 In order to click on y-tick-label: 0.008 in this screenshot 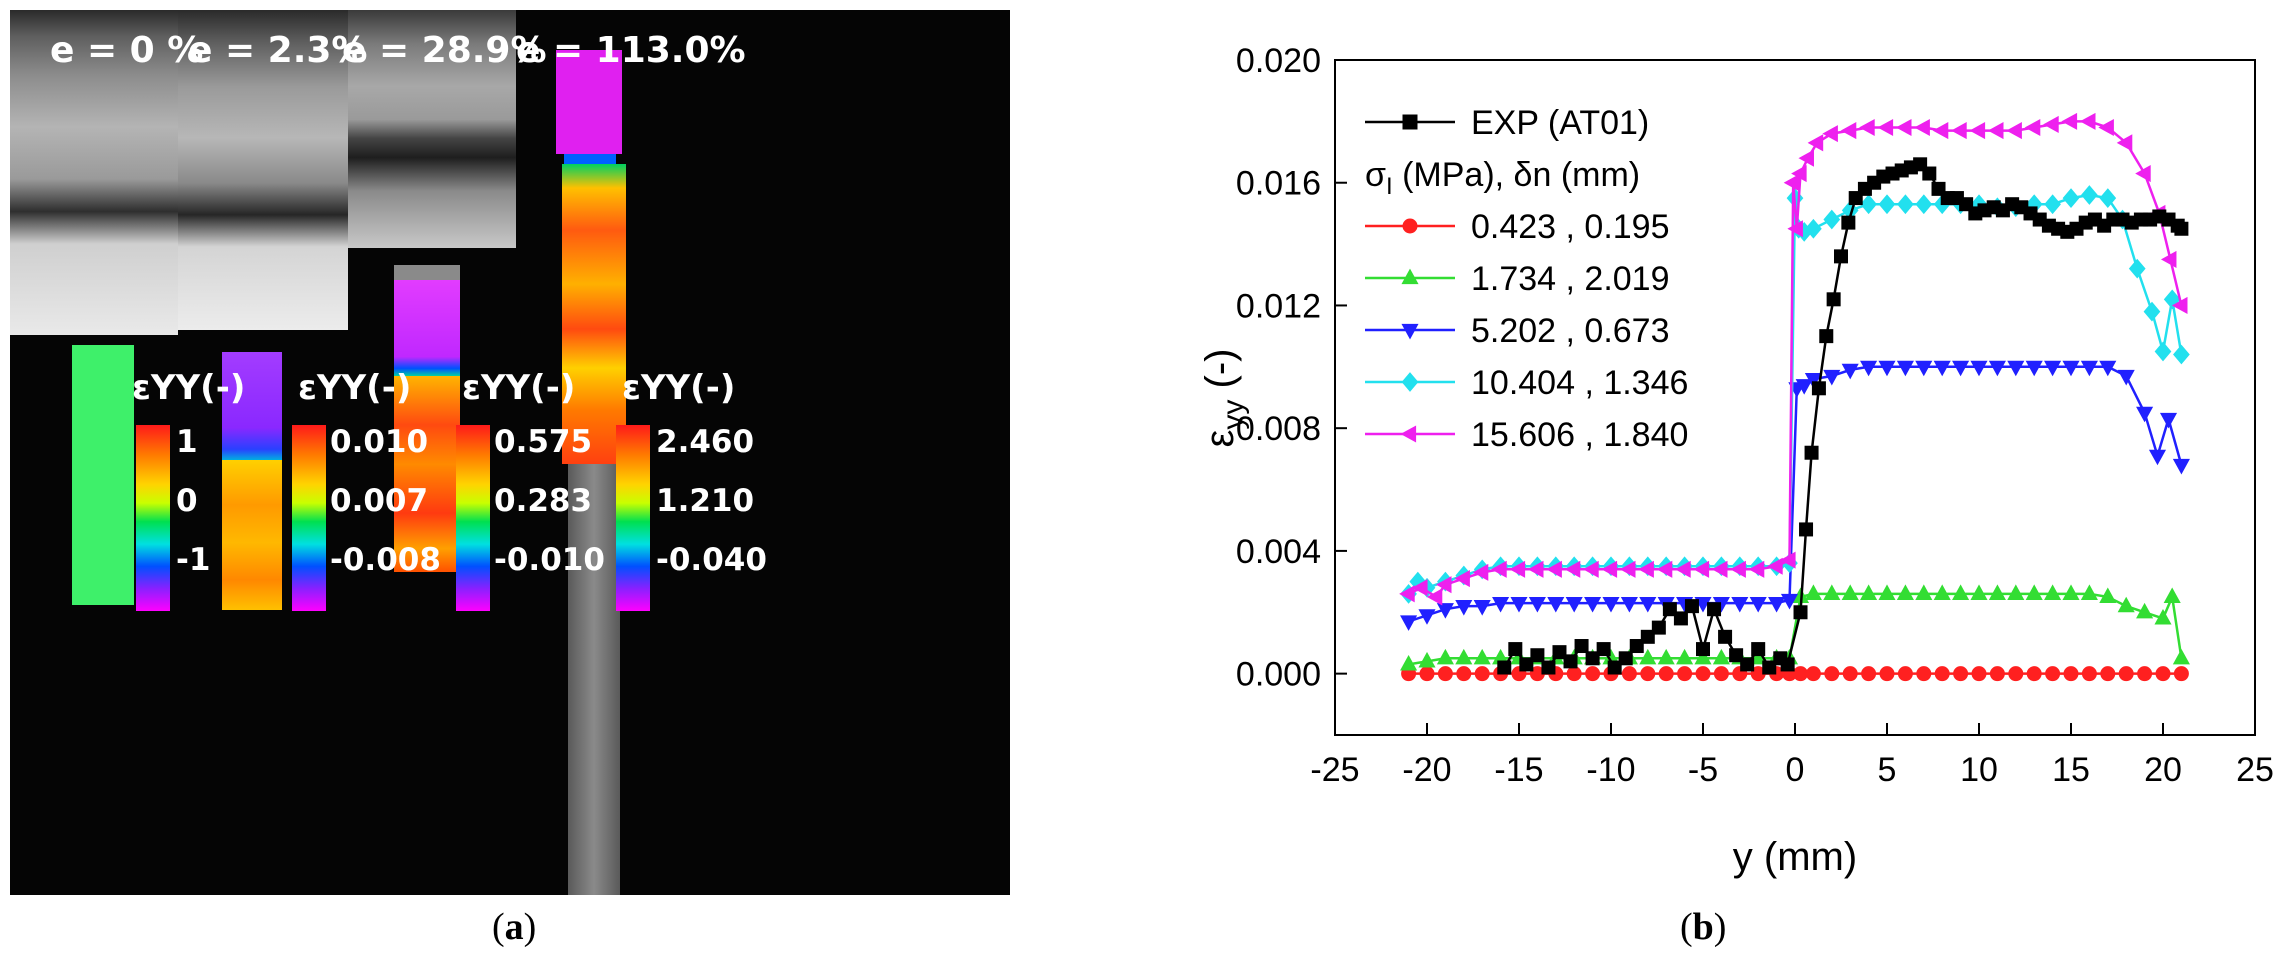, I will do `click(1278, 429)`.